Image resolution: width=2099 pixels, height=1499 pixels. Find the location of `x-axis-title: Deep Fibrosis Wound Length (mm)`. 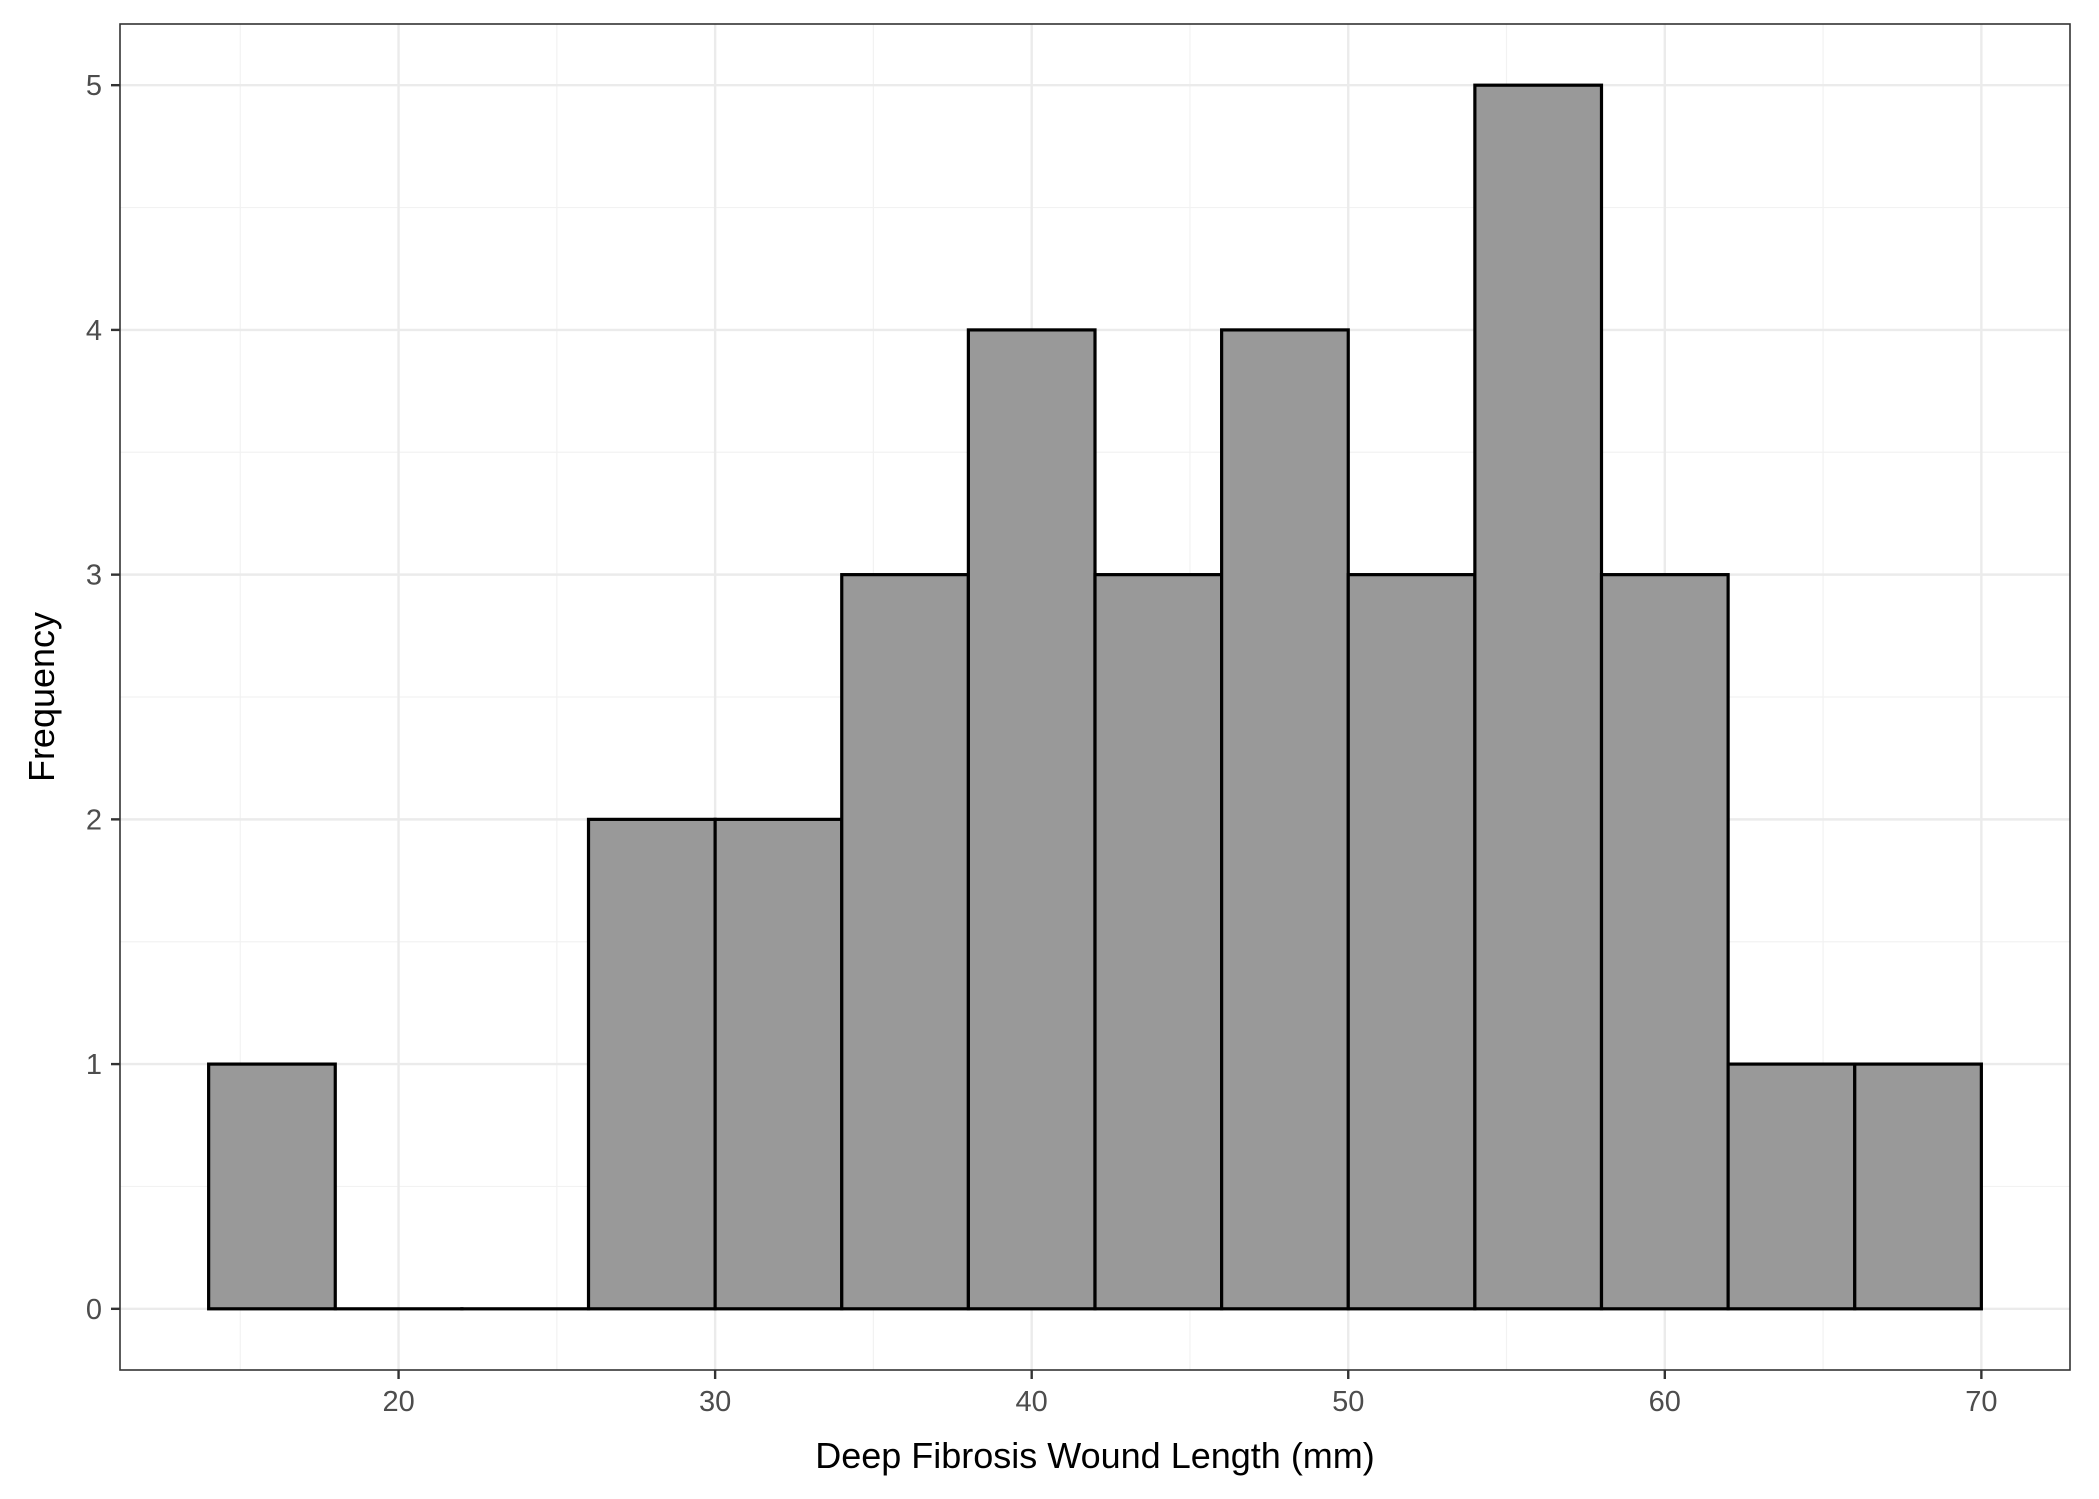

x-axis-title: Deep Fibrosis Wound Length (mm) is located at coordinates (1095, 1455).